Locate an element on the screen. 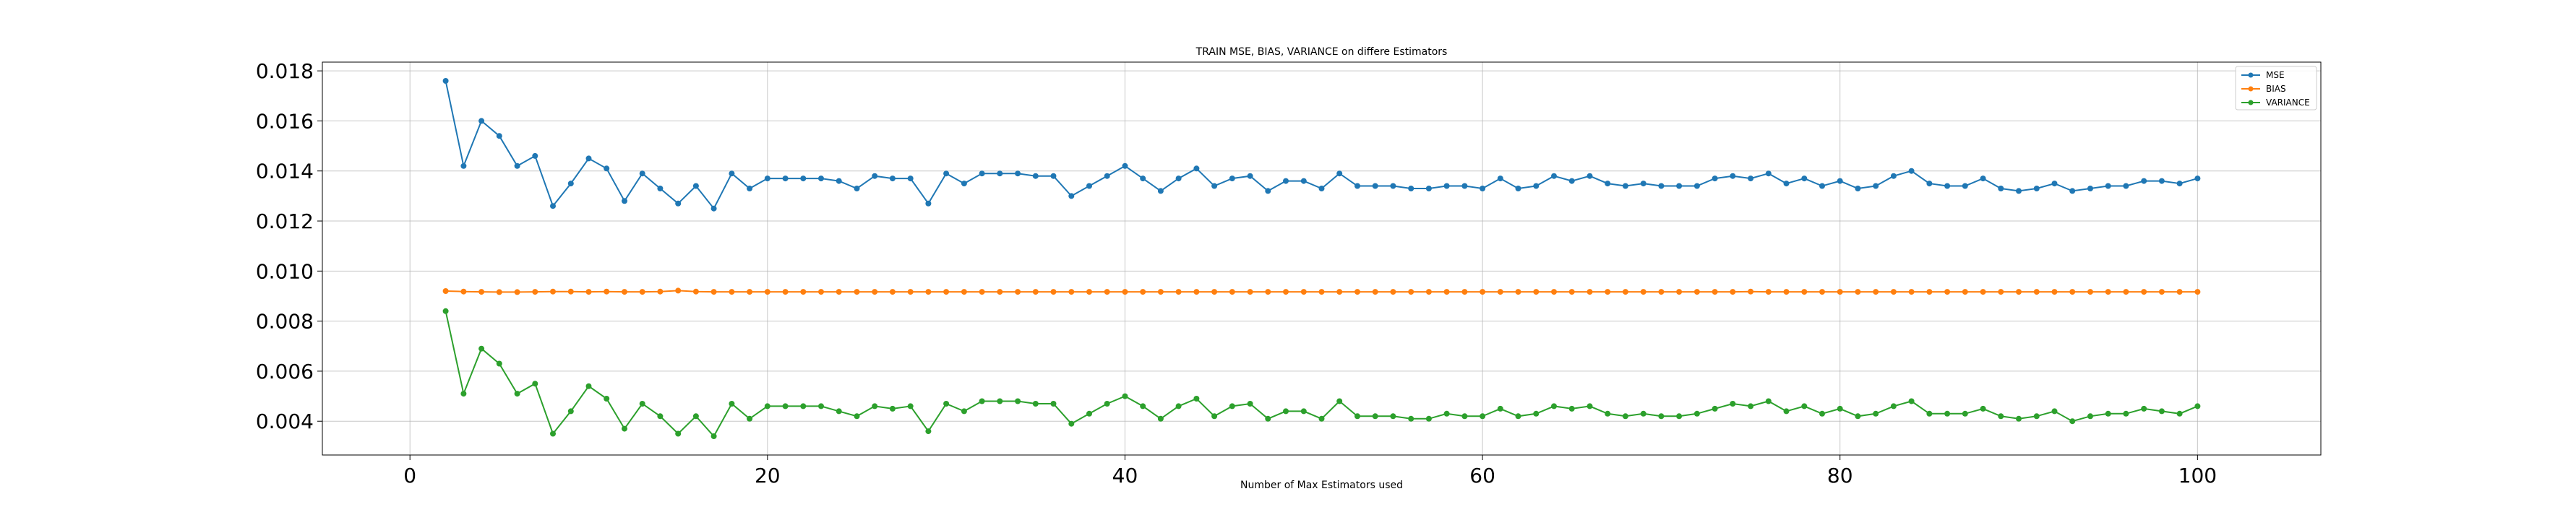 Image resolution: width=2576 pixels, height=520 pixels. series-bias is located at coordinates (1322, 291).